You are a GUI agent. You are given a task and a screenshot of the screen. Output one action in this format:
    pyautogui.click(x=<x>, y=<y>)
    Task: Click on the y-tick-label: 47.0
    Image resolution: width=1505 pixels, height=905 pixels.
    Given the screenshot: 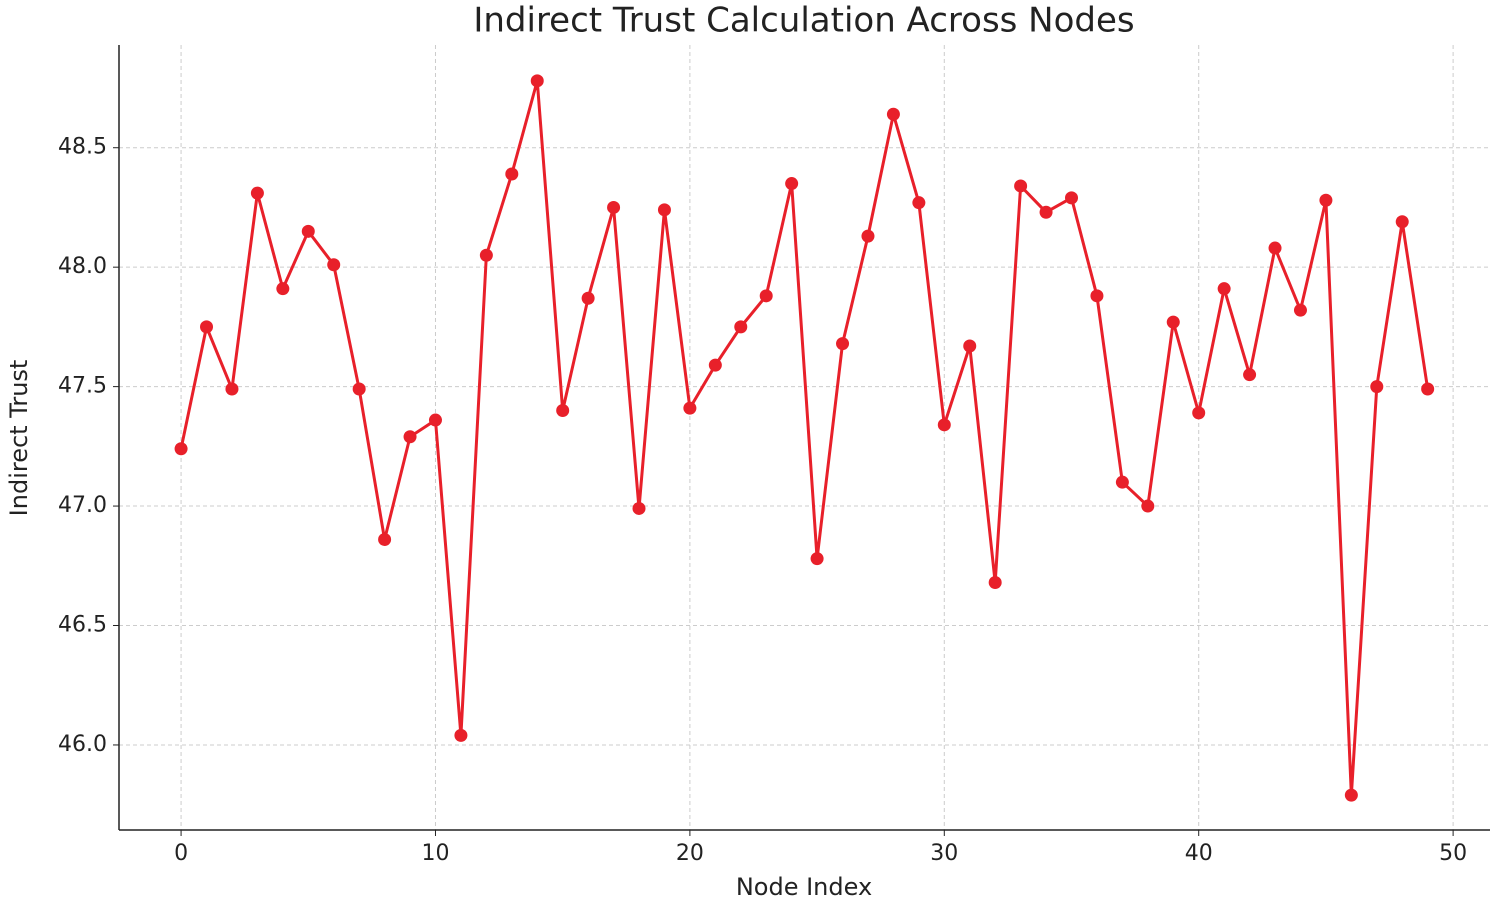 What is the action you would take?
    pyautogui.click(x=82, y=505)
    